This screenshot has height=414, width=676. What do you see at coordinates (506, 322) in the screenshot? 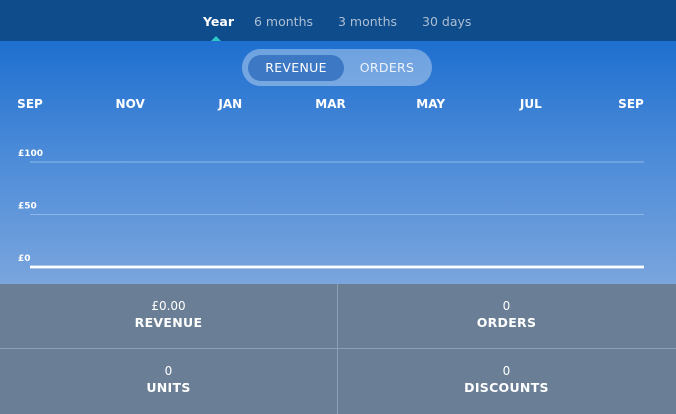
I see `orders-label: ORDERS` at bounding box center [506, 322].